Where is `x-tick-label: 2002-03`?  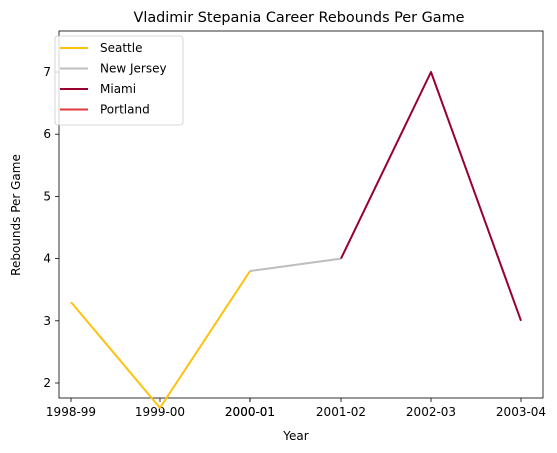 x-tick-label: 2002-03 is located at coordinates (431, 412).